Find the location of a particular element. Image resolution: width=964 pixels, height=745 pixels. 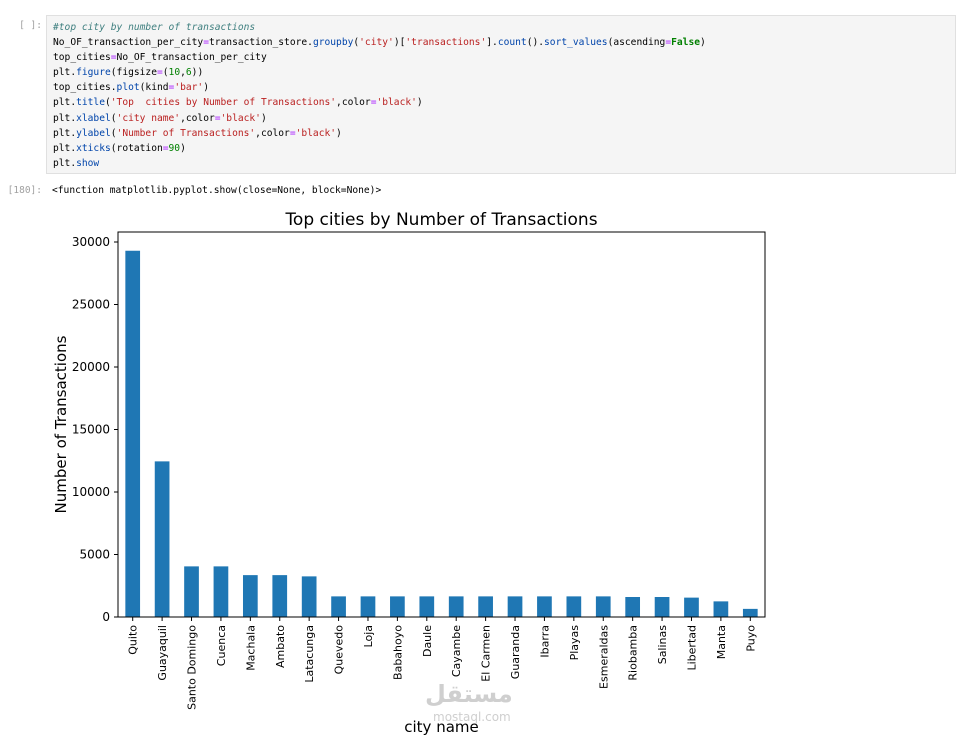

bar-esmeraldas is located at coordinates (603, 606).